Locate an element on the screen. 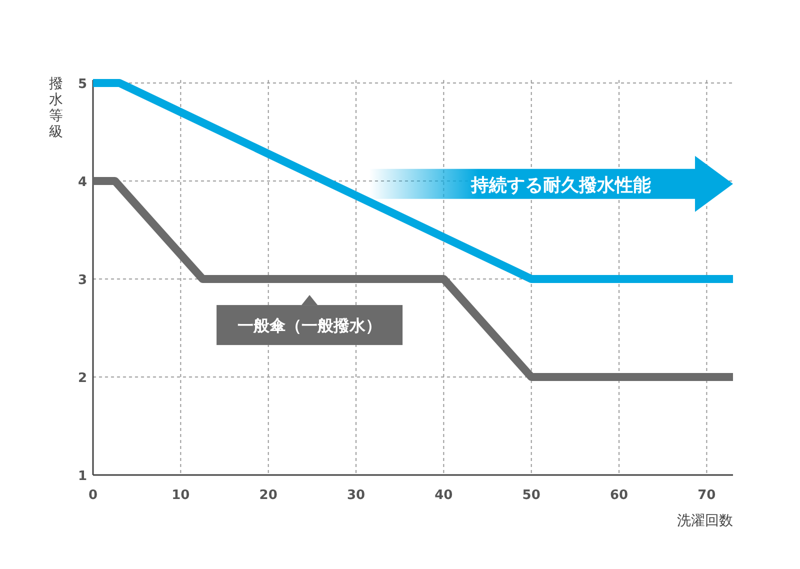  y-tick-label: 2 is located at coordinates (82, 378).